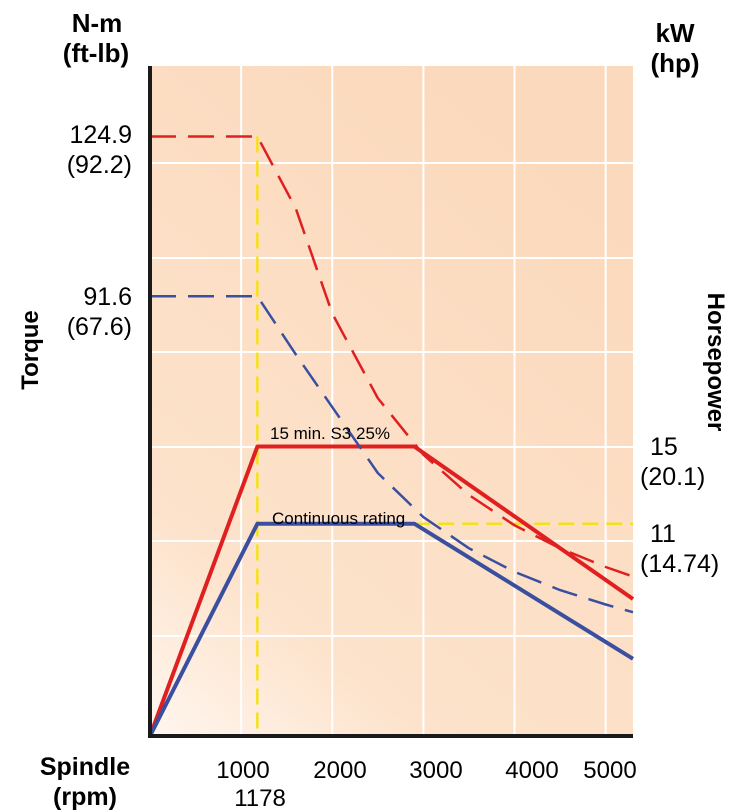 Image resolution: width=738 pixels, height=812 pixels. What do you see at coordinates (99, 165) in the screenshot?
I see `torque-label-s3-ftlb: (92.2)` at bounding box center [99, 165].